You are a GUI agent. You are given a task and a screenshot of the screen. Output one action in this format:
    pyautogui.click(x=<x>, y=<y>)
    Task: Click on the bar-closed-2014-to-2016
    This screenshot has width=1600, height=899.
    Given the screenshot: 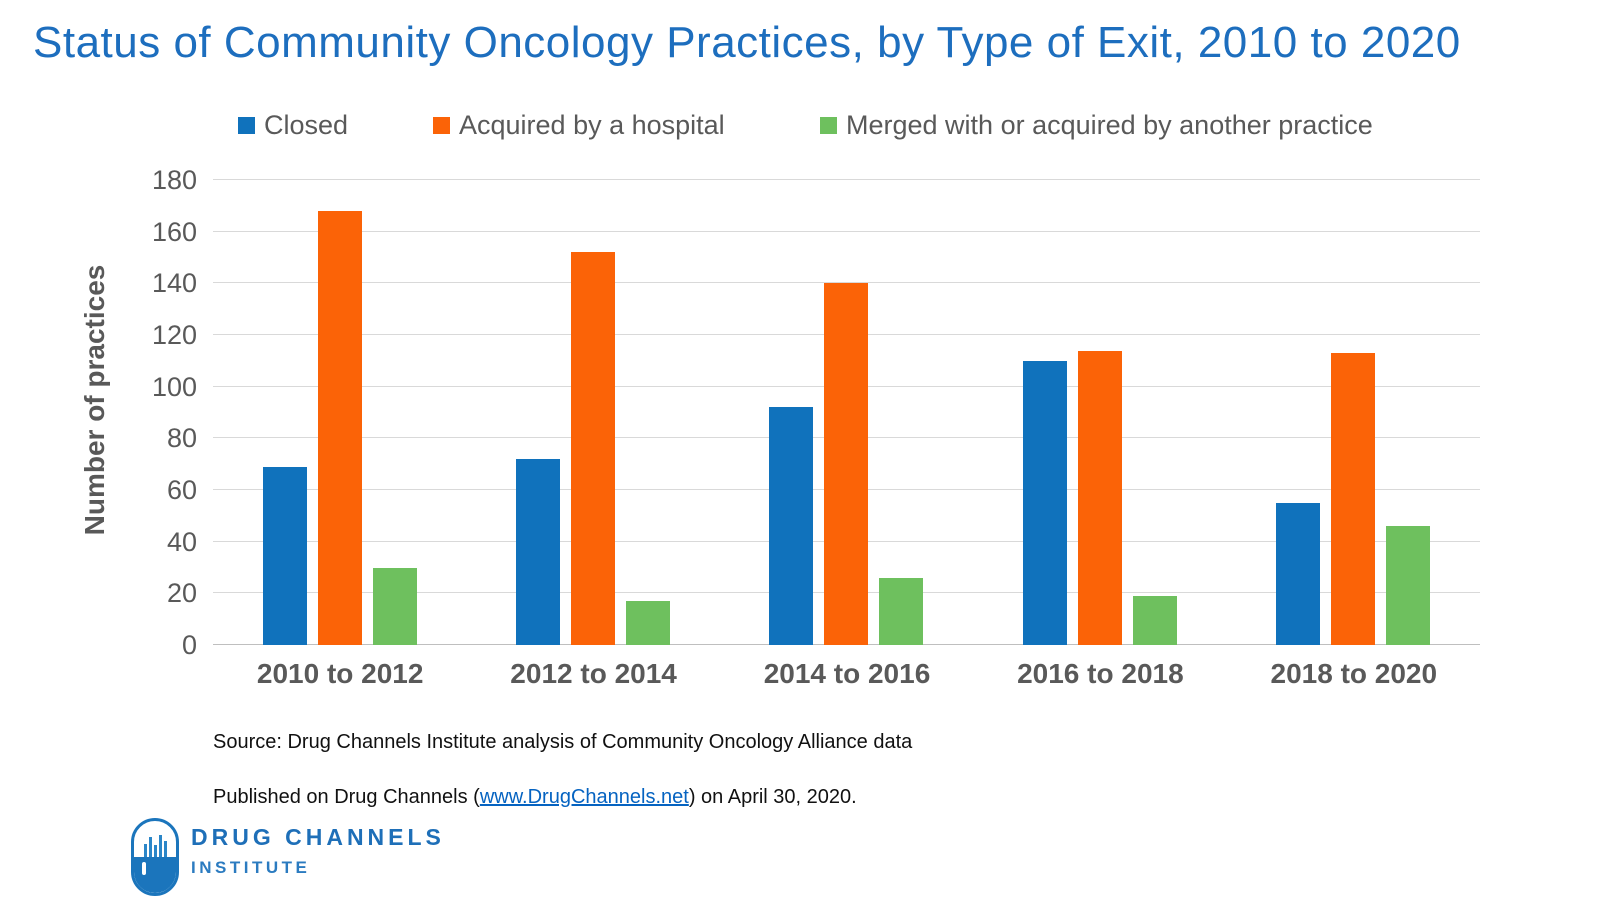 What is the action you would take?
    pyautogui.click(x=791, y=526)
    